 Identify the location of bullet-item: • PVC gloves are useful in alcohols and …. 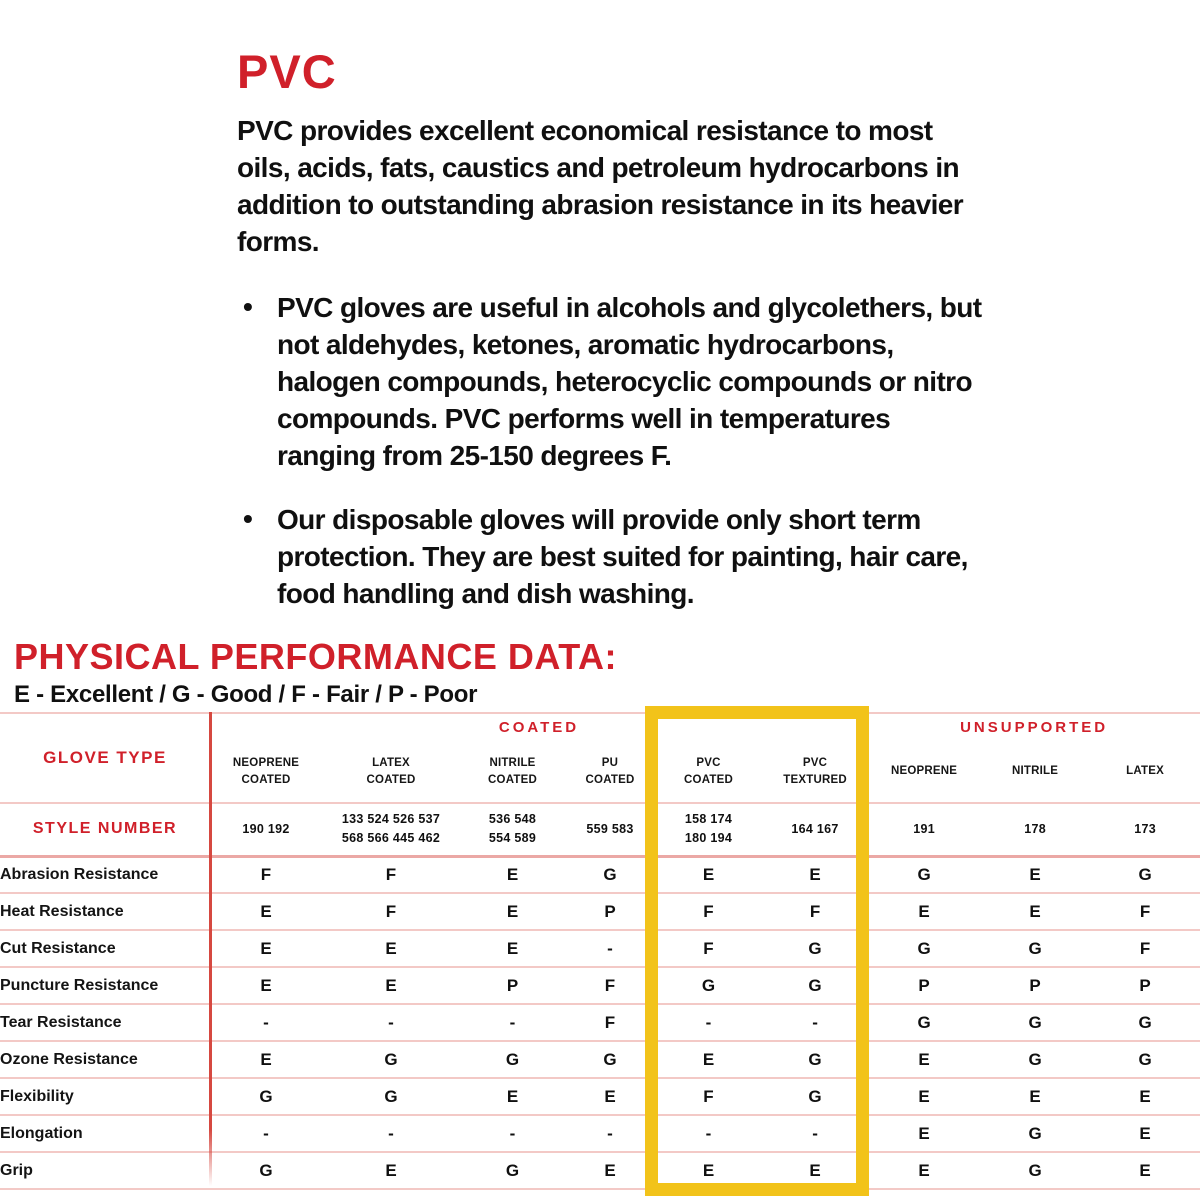
(609, 381).